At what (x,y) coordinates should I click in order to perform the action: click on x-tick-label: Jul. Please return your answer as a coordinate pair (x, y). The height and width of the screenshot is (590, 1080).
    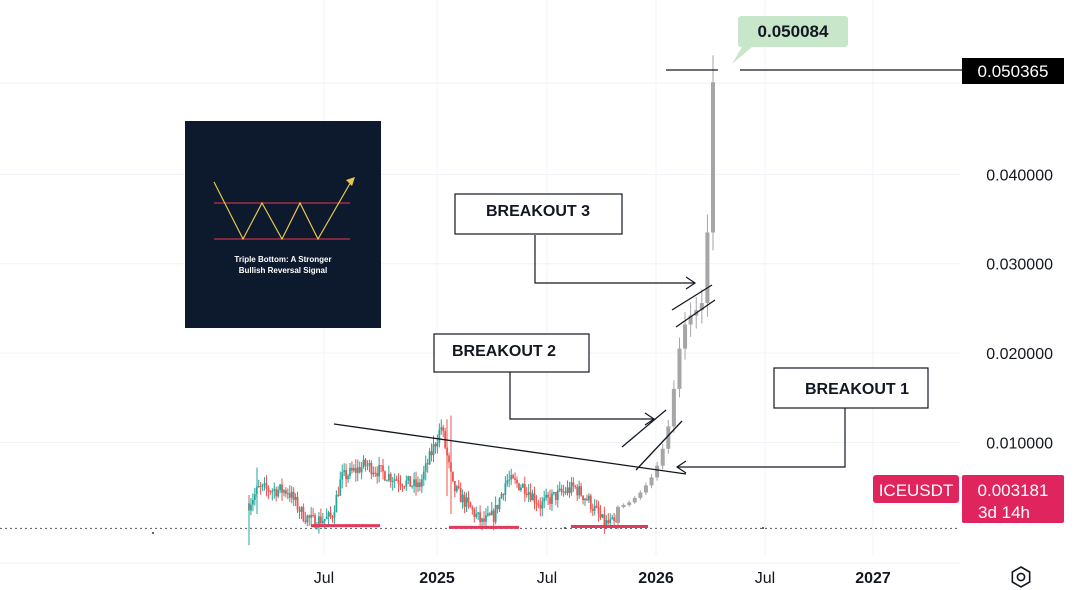
    Looking at the image, I should click on (765, 578).